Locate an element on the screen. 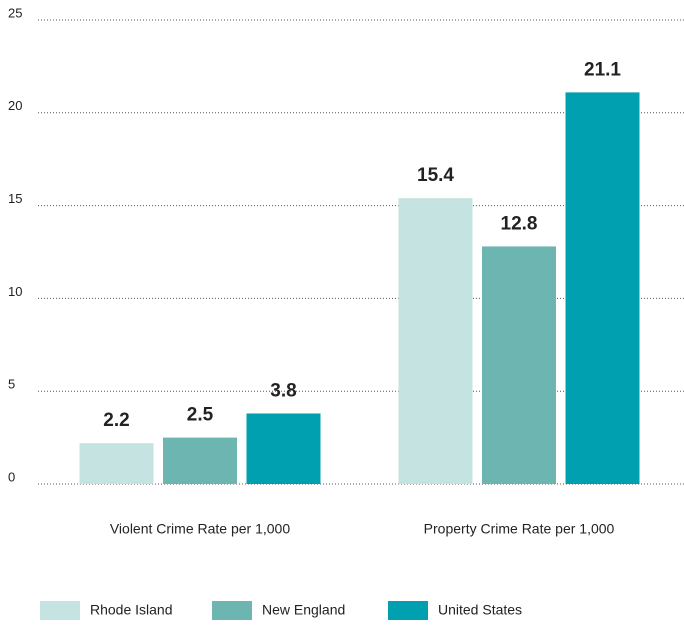 The image size is (684, 630). data-label: 3.8 is located at coordinates (283, 390).